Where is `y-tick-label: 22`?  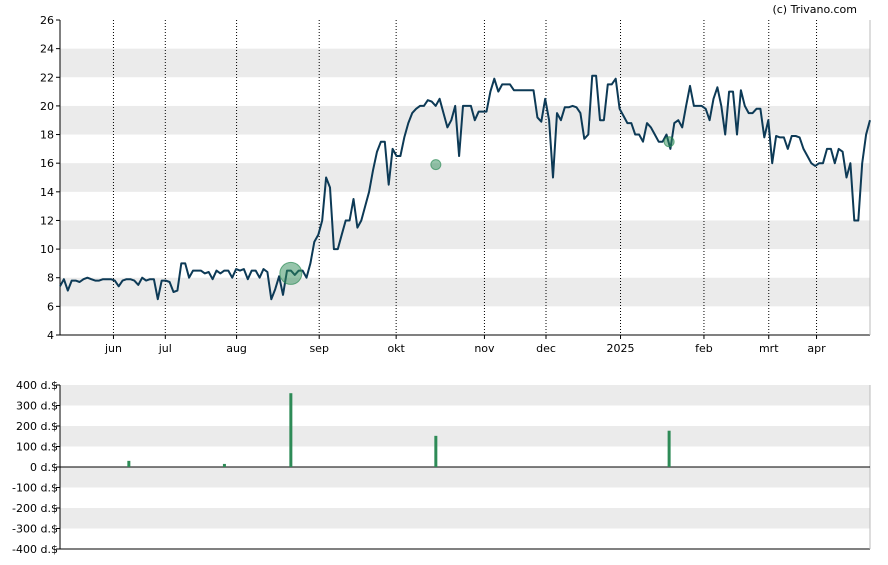 y-tick-label: 22 is located at coordinates (47, 77).